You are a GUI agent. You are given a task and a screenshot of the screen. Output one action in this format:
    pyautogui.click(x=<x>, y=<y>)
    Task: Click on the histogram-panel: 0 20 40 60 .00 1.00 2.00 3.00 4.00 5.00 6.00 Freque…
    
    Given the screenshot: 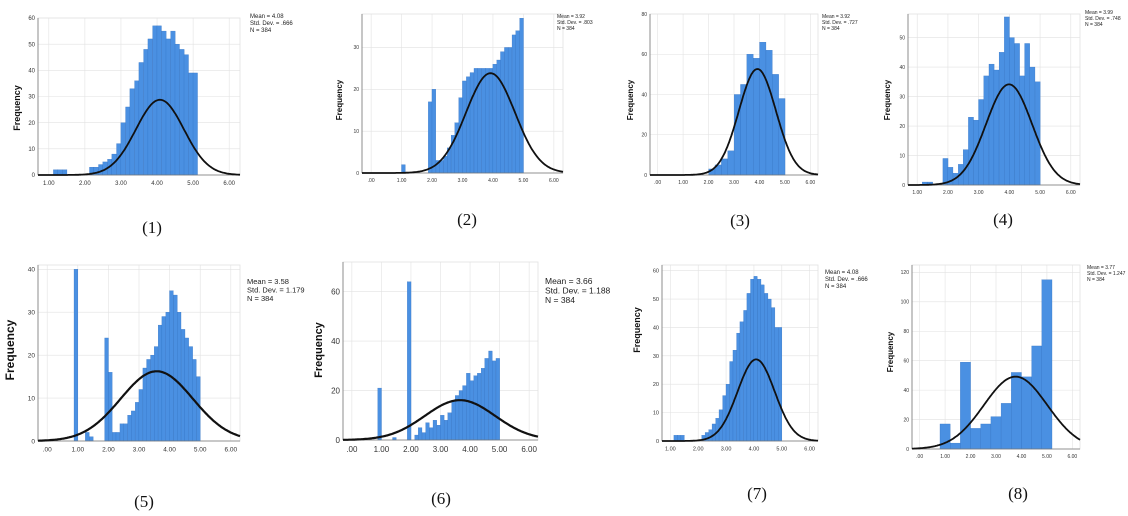 What is the action you would take?
    pyautogui.click(x=462, y=384)
    